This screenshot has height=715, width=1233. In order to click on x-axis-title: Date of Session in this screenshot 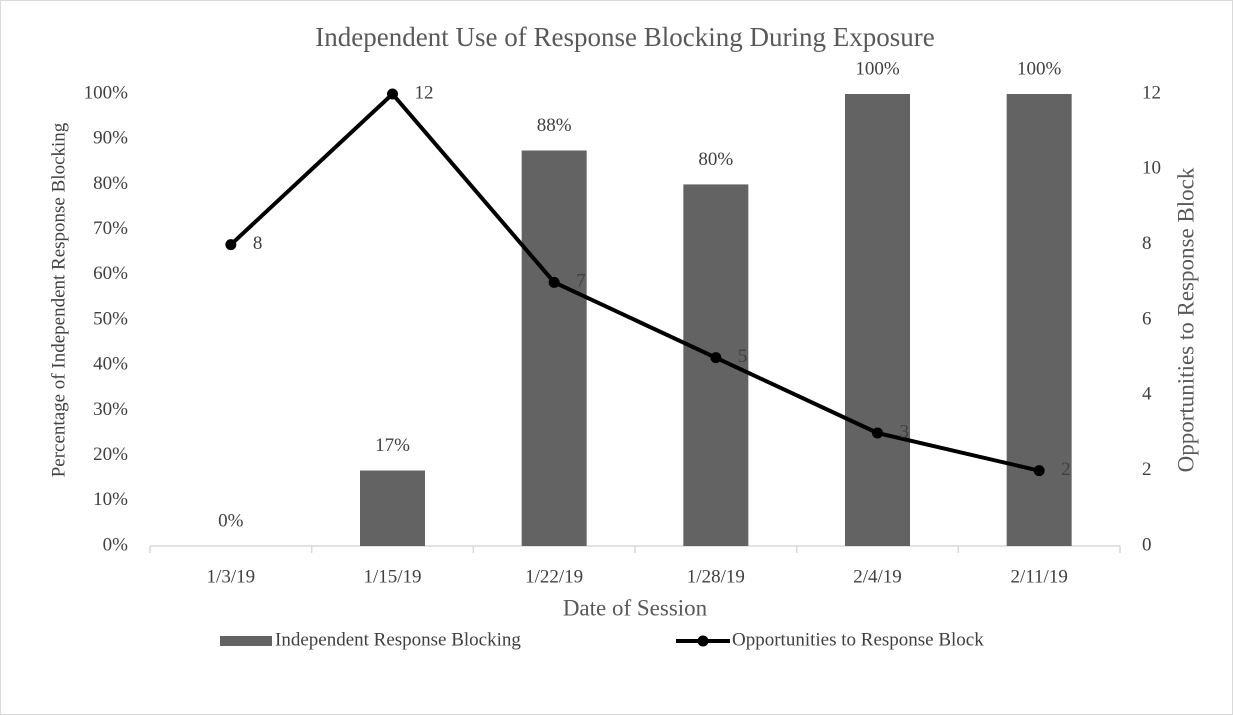, I will do `click(635, 607)`.